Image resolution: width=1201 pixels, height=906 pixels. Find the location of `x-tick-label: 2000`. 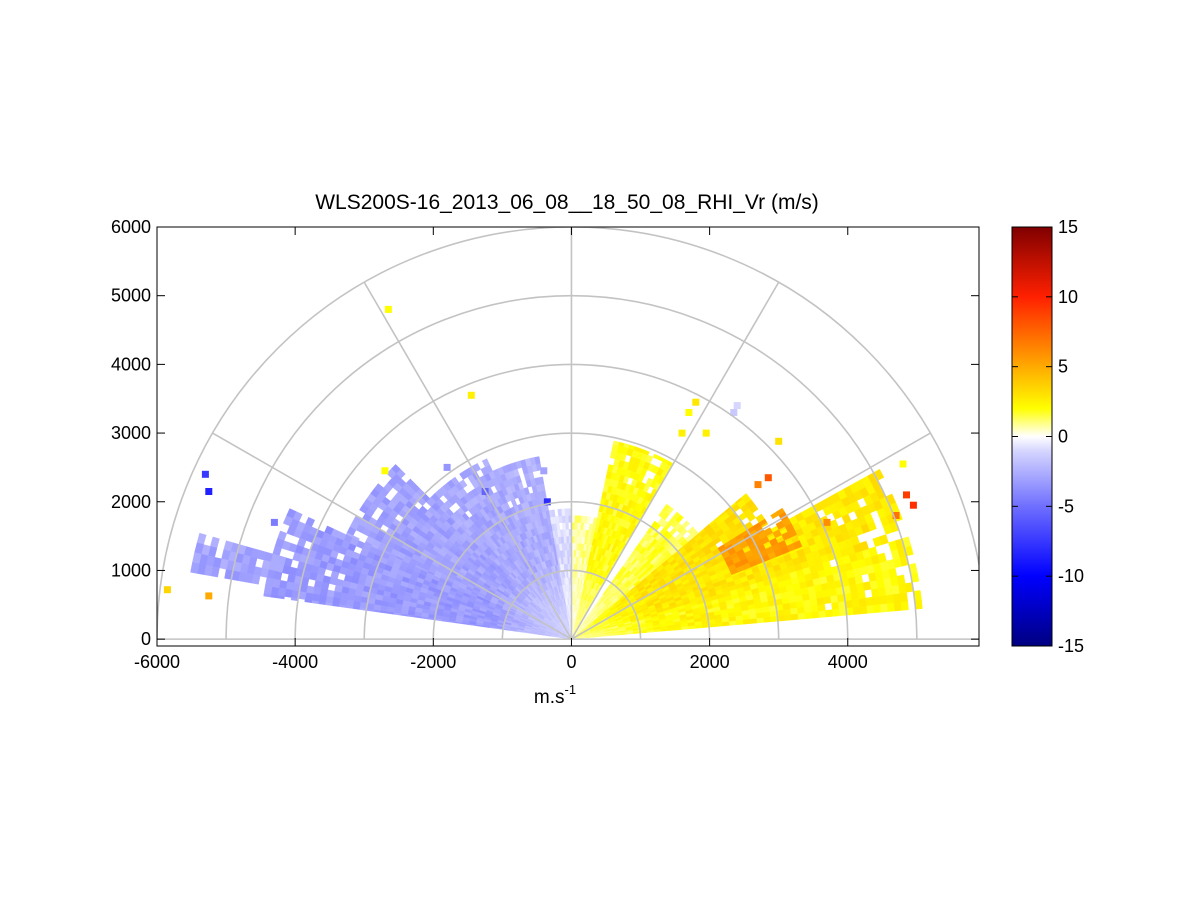

x-tick-label: 2000 is located at coordinates (710, 662).